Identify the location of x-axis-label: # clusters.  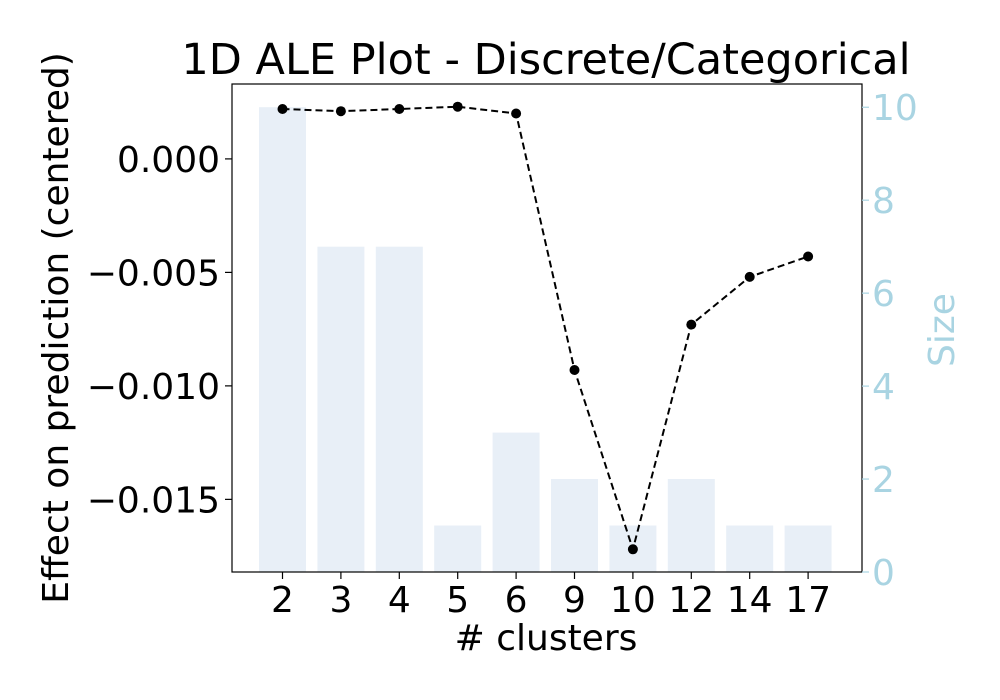
(546, 638).